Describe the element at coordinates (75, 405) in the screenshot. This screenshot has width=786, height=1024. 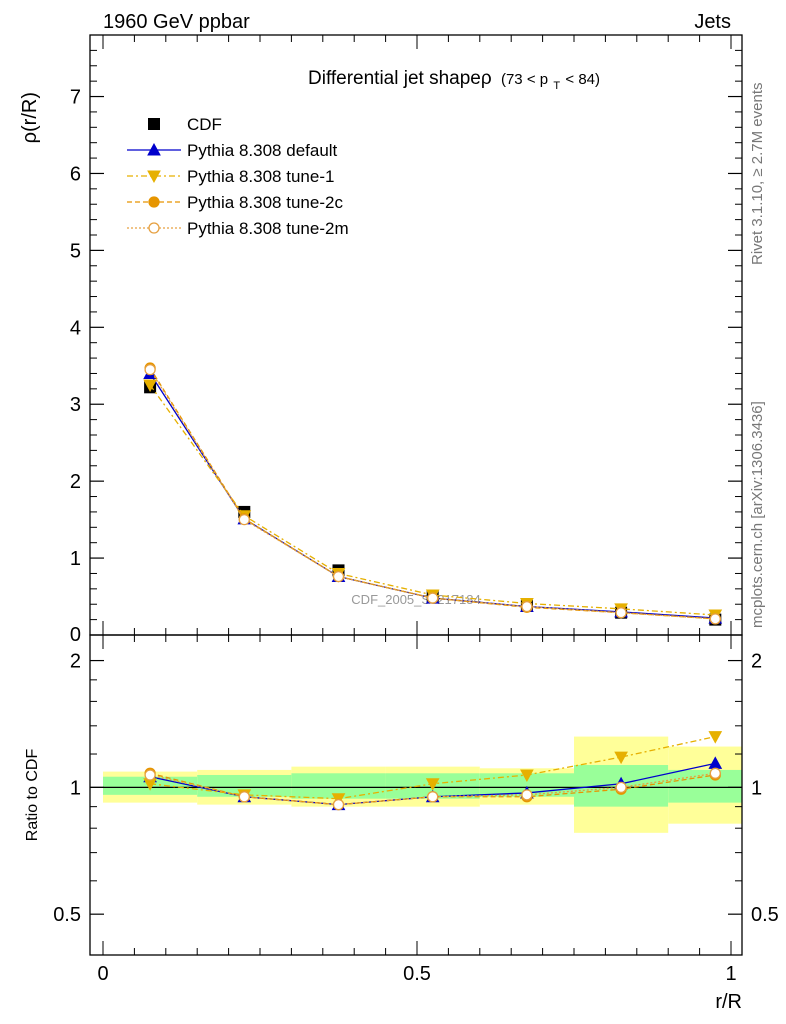
I see `main-ytick-label: 3` at that location.